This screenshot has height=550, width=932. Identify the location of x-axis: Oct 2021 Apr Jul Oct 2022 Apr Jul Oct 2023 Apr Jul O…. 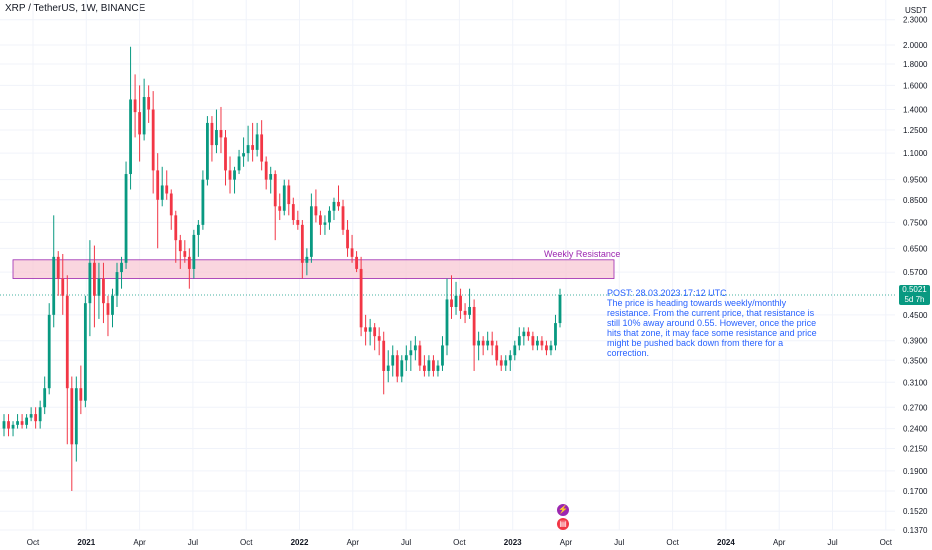
(460, 542).